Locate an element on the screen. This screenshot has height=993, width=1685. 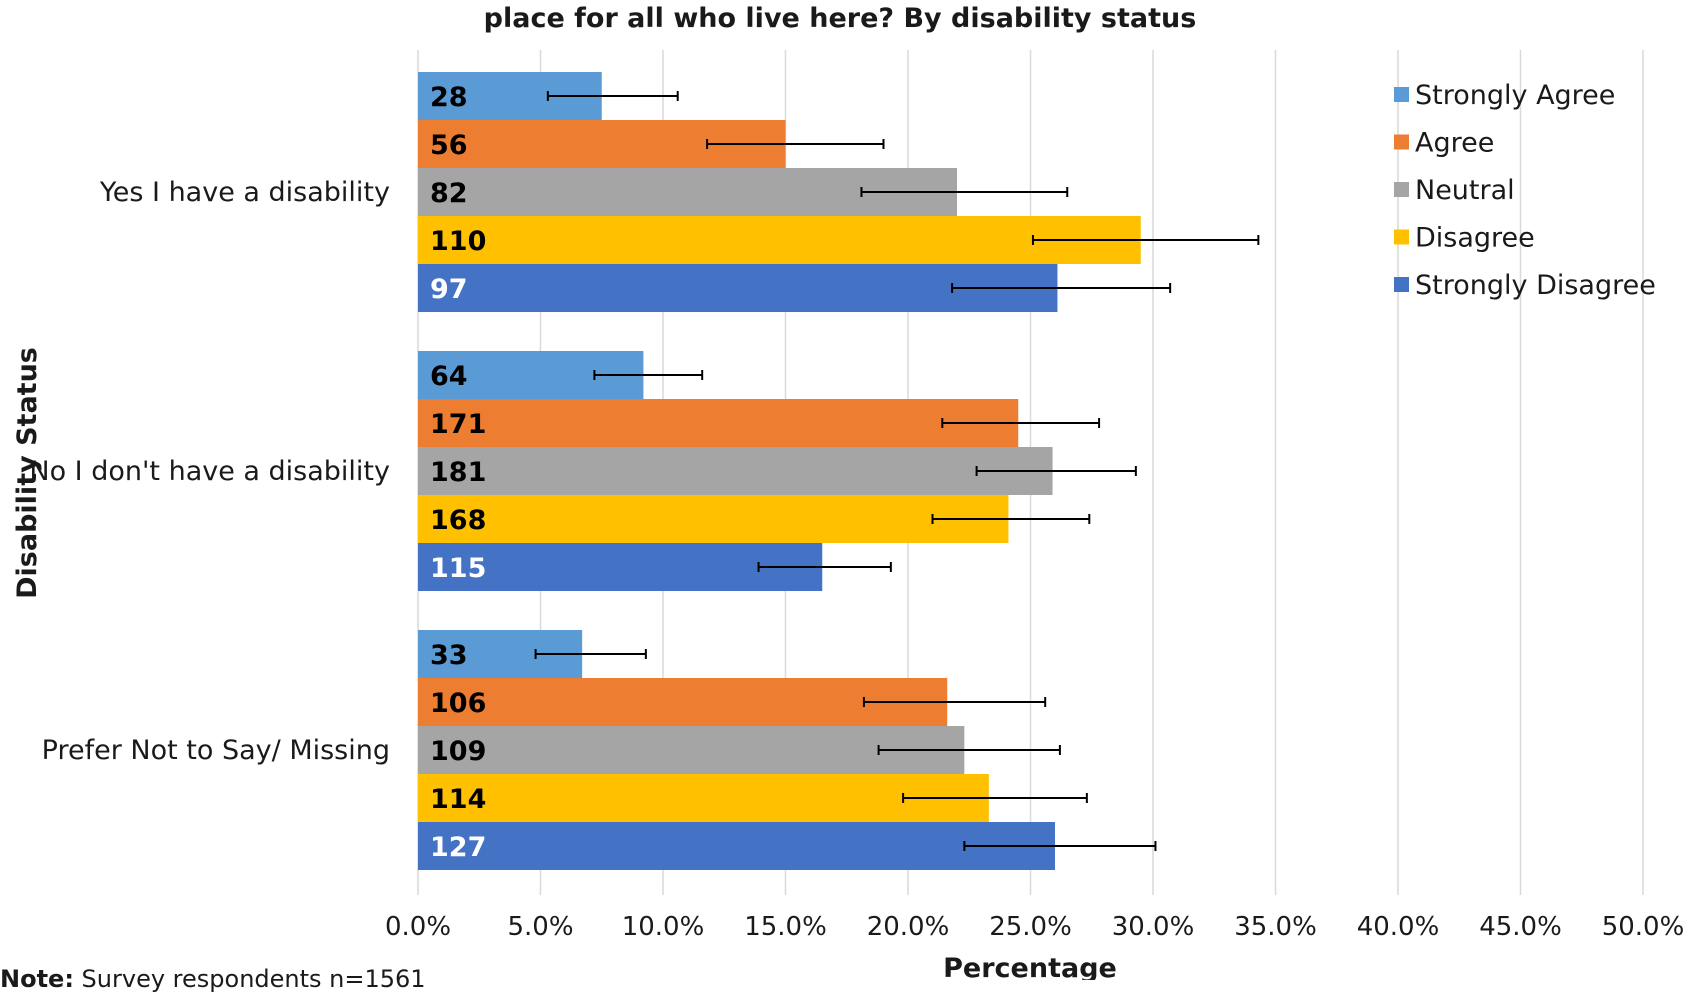
bar-count-label: 168 is located at coordinates (458, 520).